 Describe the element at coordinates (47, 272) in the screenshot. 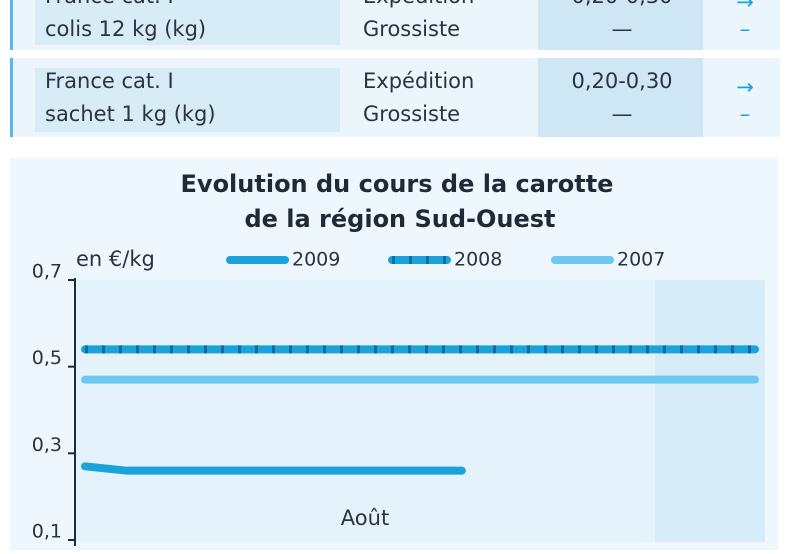

I see `y-tick-label: 0,7` at that location.